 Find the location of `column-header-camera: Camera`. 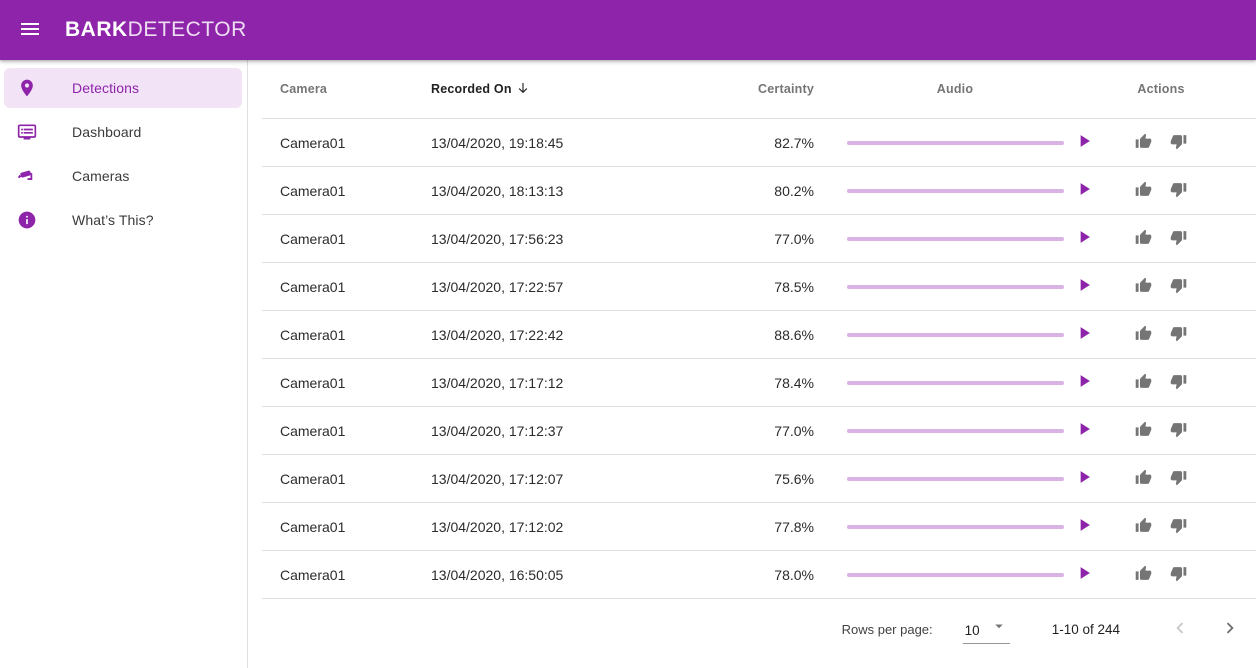

column-header-camera: Camera is located at coordinates (304, 89).